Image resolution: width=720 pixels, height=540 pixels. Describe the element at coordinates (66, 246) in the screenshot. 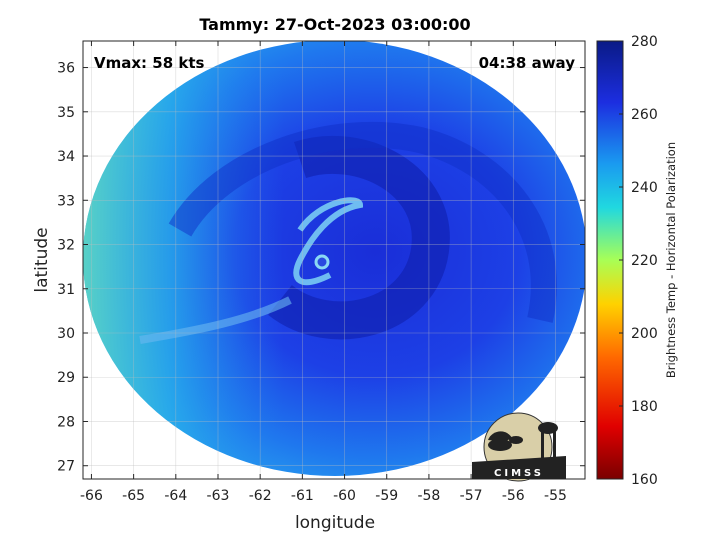

I see `y-tick-label: 32` at that location.